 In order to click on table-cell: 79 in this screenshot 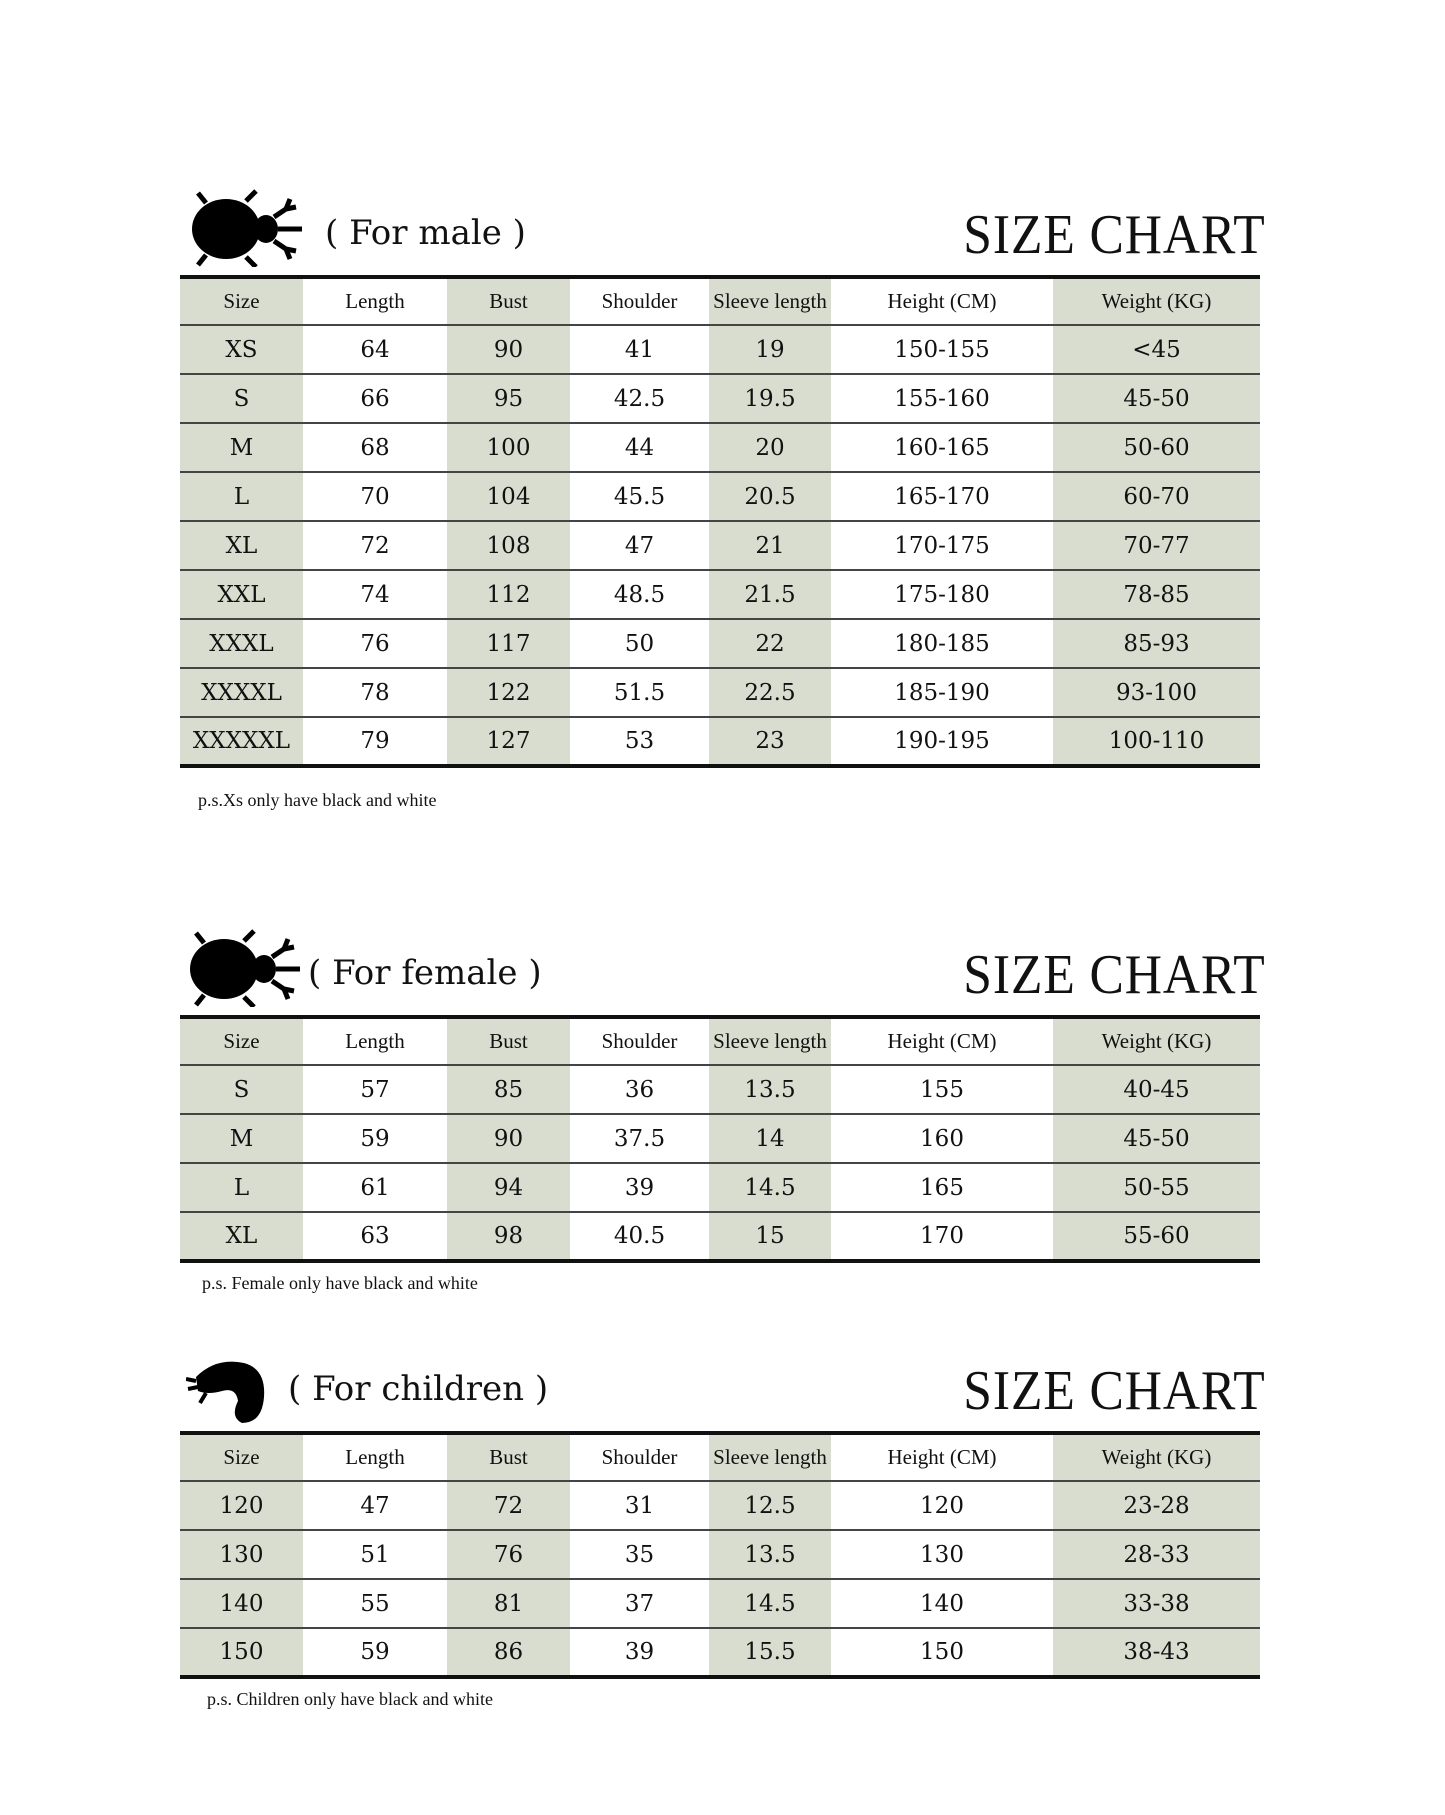, I will do `click(375, 741)`.